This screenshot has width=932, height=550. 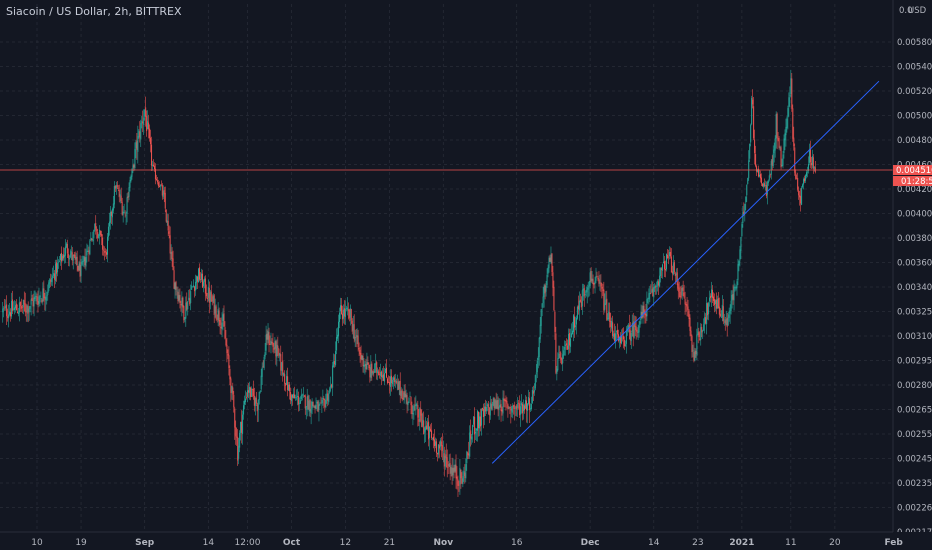 I want to click on currency-label: USD, so click(x=917, y=11).